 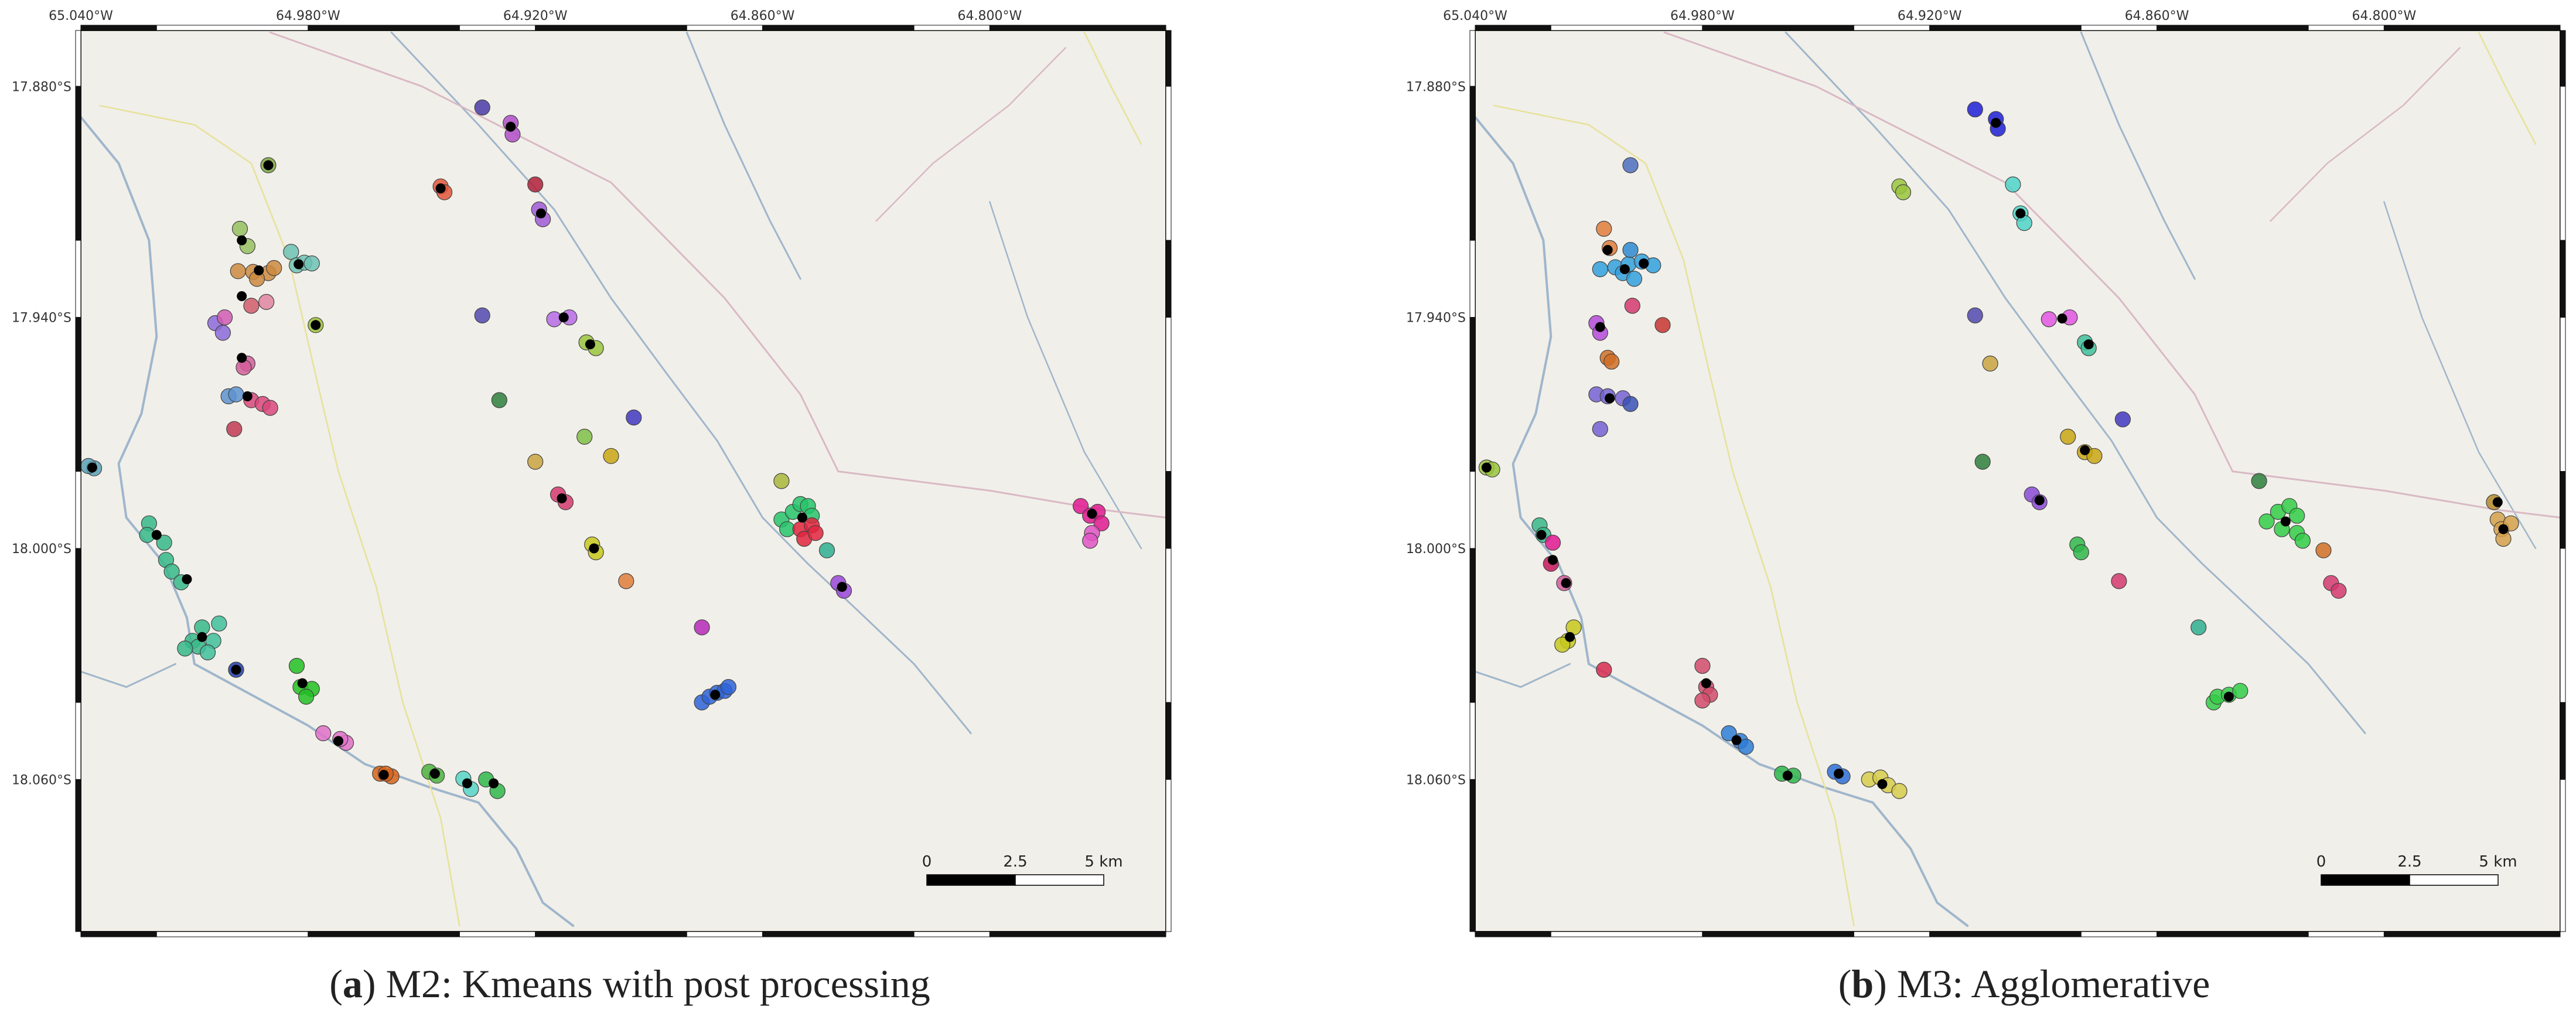 I want to click on scale-bar-label: 0, so click(x=2321, y=862).